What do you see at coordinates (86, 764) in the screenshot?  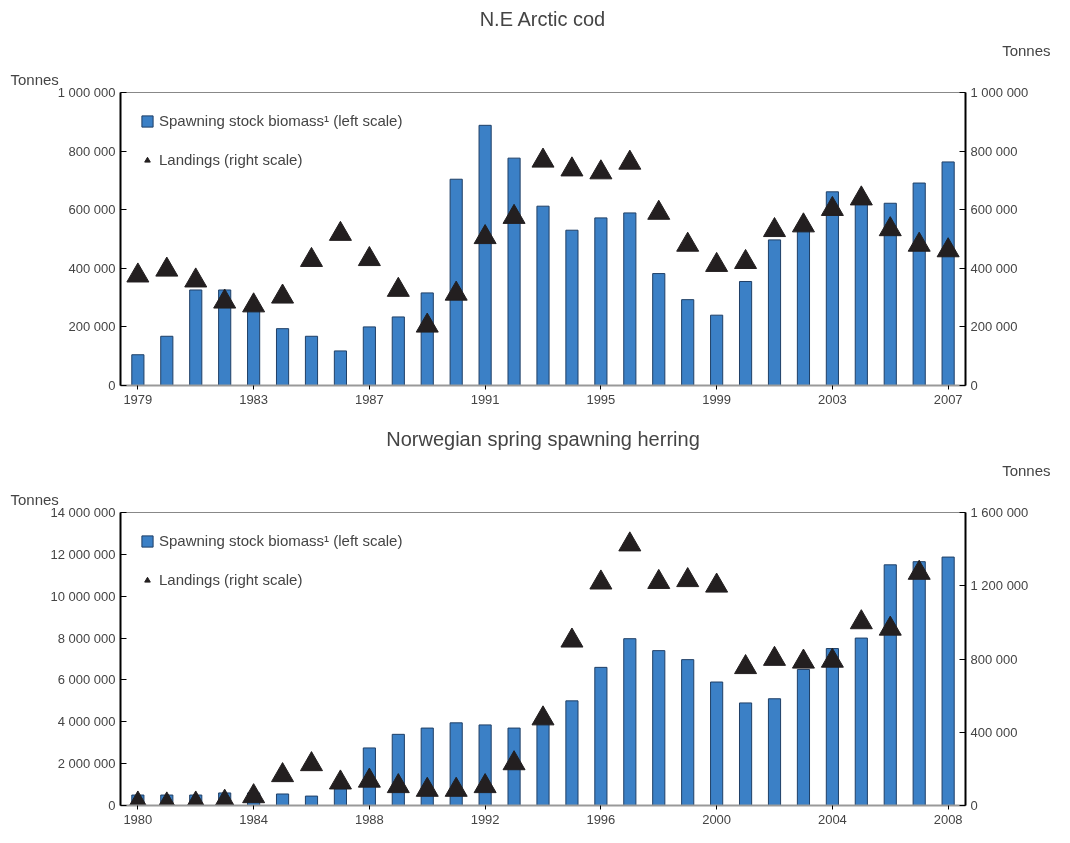 I see `y-tick-label: 2 000 000` at bounding box center [86, 764].